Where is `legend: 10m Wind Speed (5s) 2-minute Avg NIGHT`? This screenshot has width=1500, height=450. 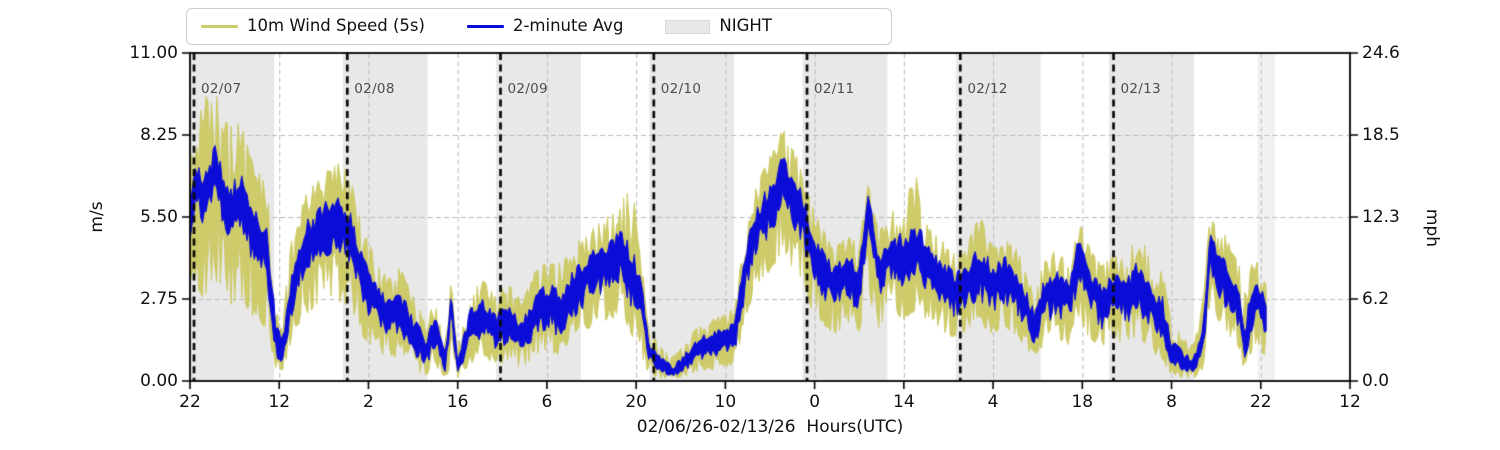
legend: 10m Wind Speed (5s) 2-minute Avg NIGHT is located at coordinates (539, 26).